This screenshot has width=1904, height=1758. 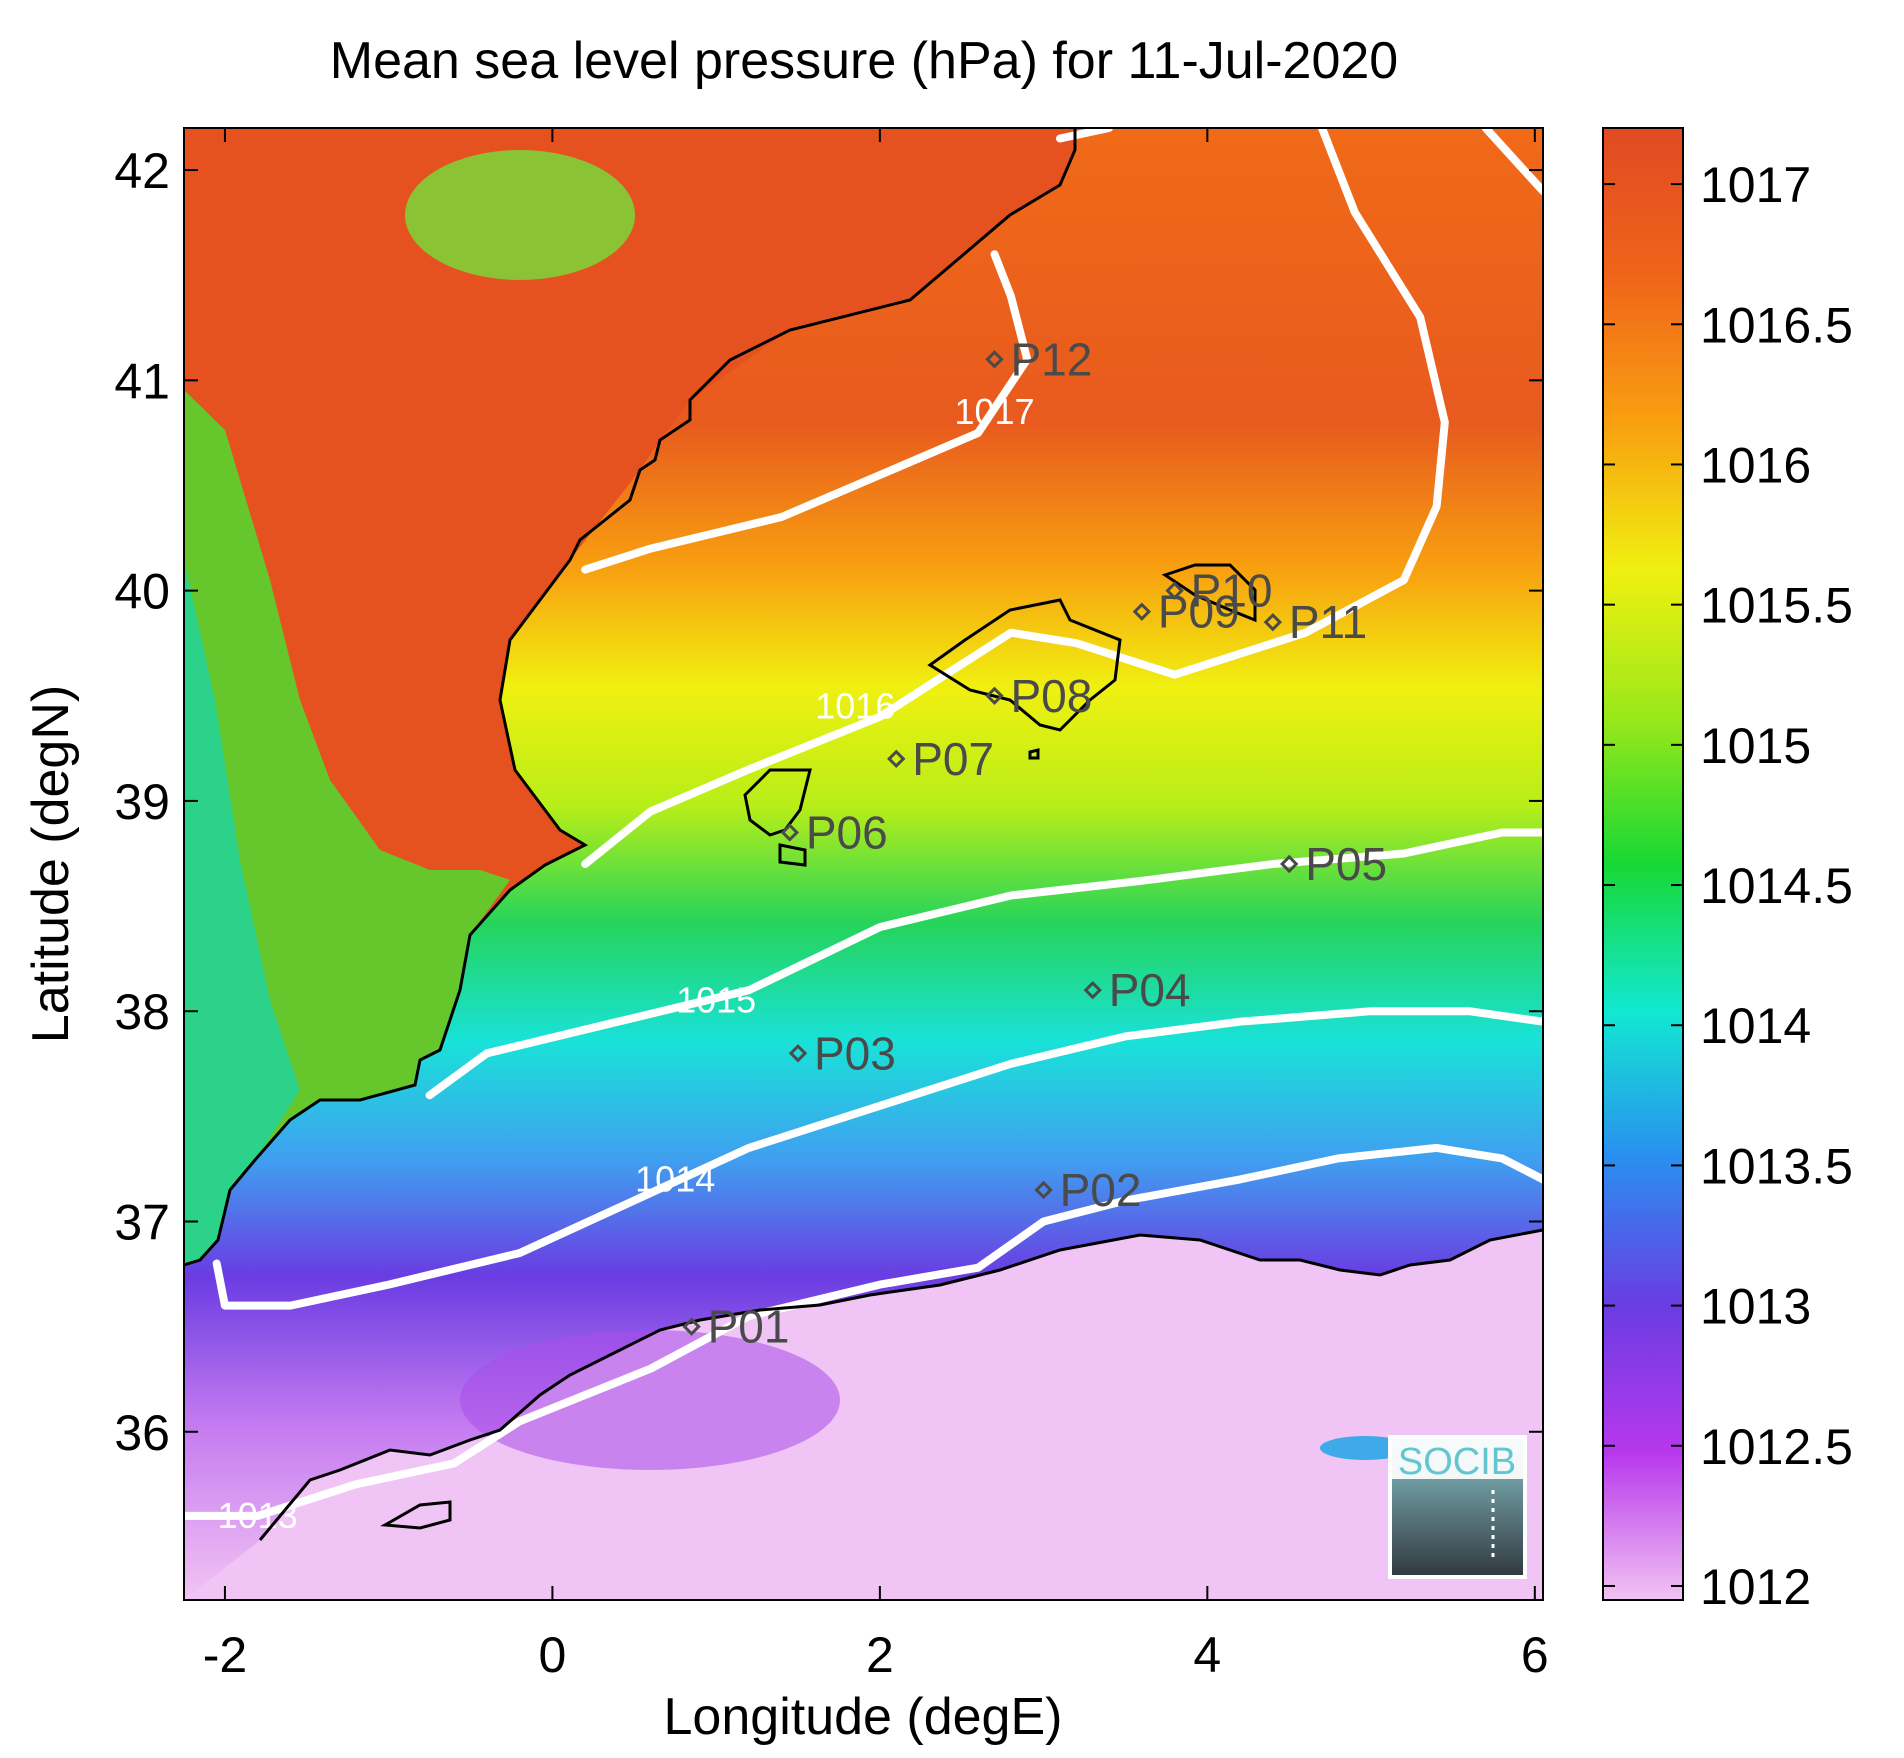 What do you see at coordinates (1776, 606) in the screenshot?
I see `colorbar-tick-label: 1015.5` at bounding box center [1776, 606].